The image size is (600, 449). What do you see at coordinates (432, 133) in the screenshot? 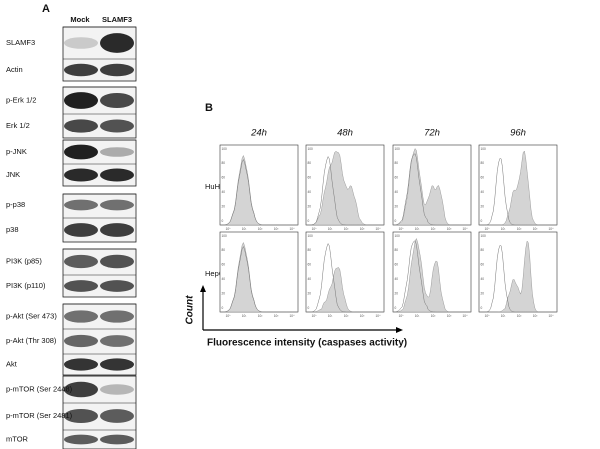
I see `timepoint-label: 72h` at bounding box center [432, 133].